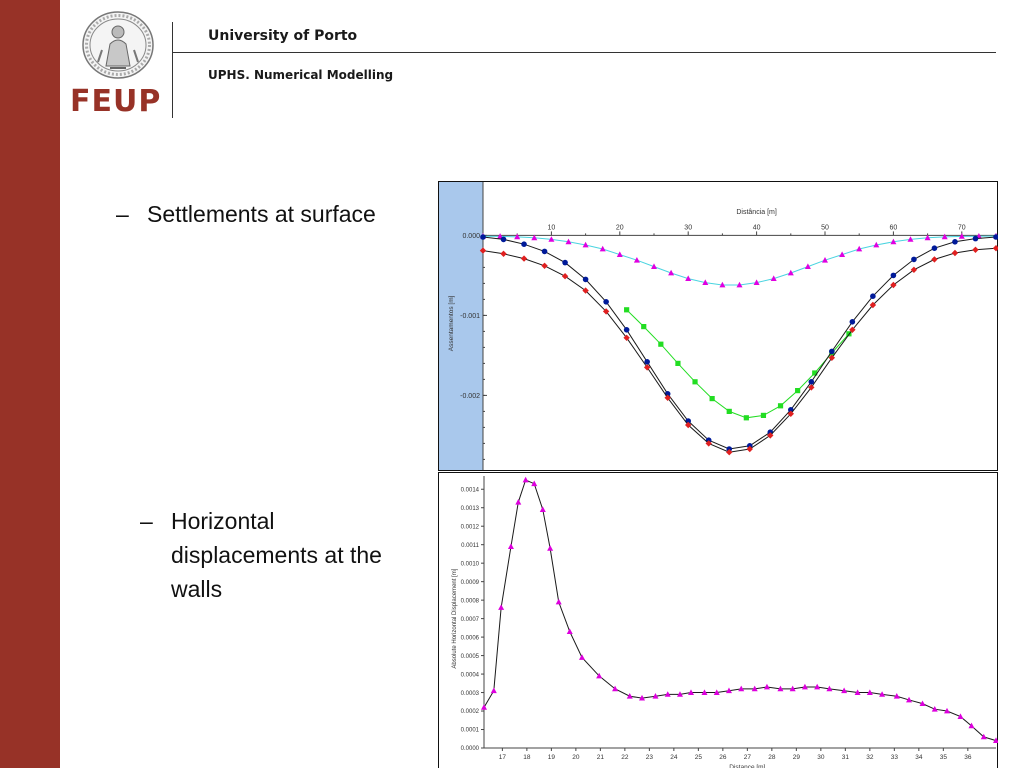 This screenshot has width=1024, height=768. I want to click on bullet-settlements: – Settlements at surface, so click(276, 215).